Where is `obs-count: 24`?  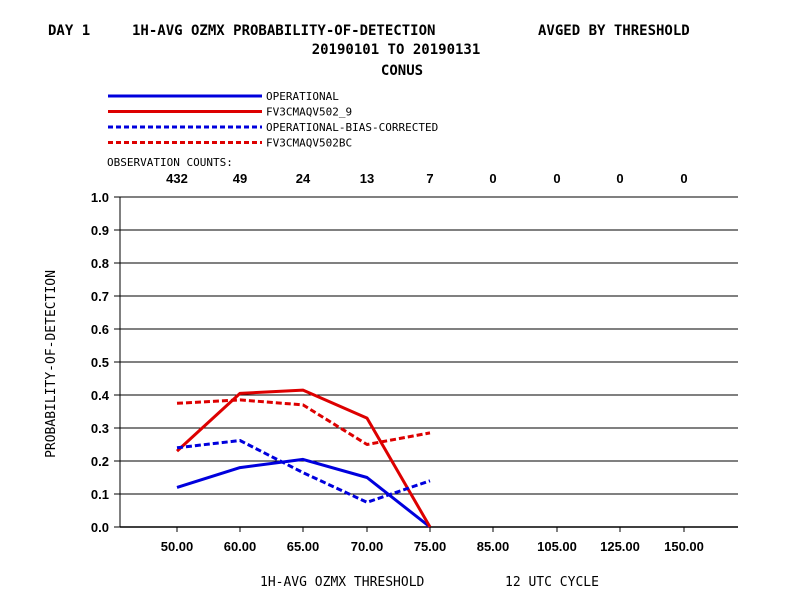
obs-count: 24 is located at coordinates (303, 178).